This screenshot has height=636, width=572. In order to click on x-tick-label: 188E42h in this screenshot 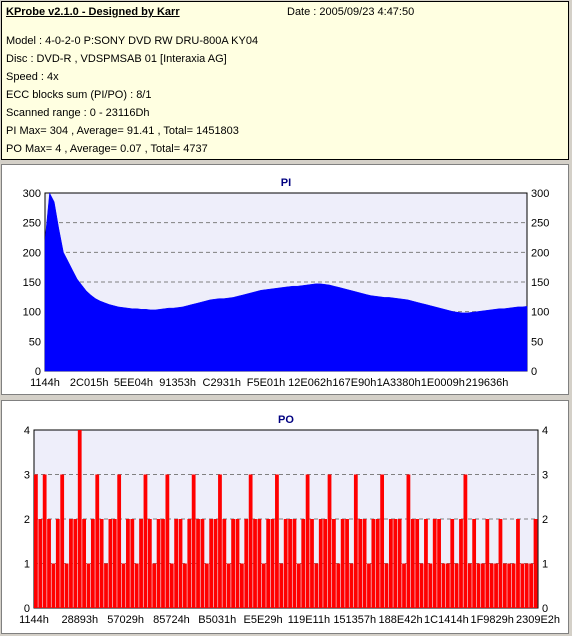, I will do `click(401, 620)`.